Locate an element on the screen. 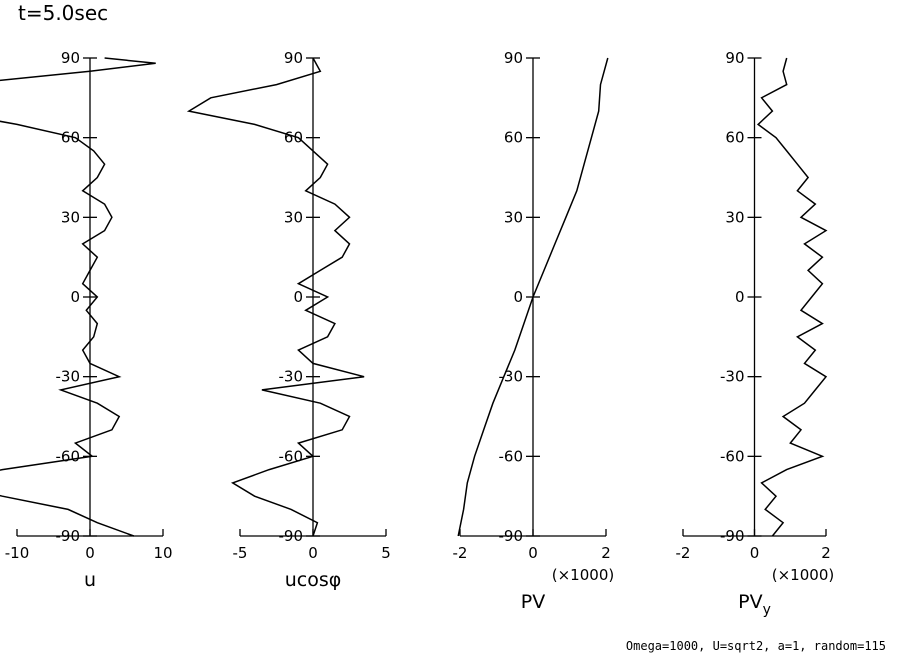  x-axis-label-text: u is located at coordinates (90, 580).